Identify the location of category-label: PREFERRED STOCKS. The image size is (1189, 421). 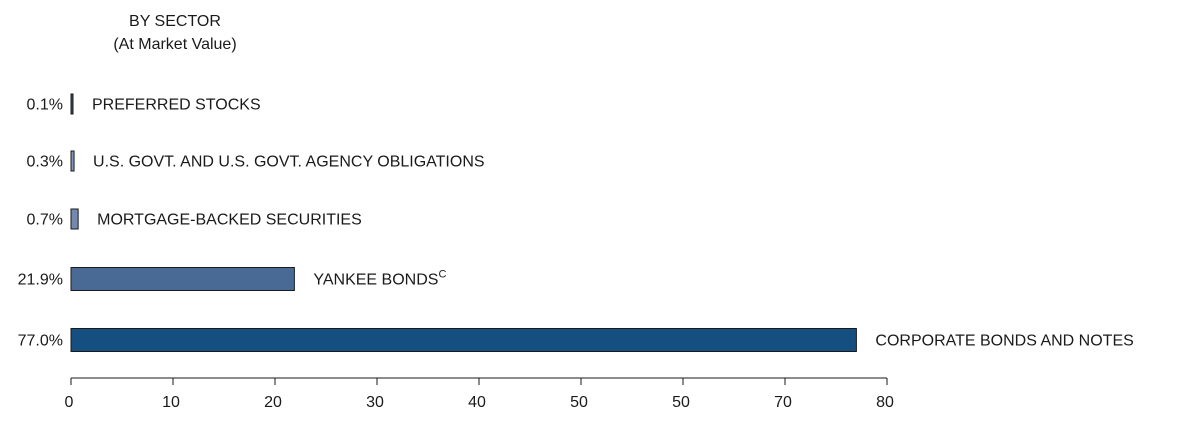
(176, 105).